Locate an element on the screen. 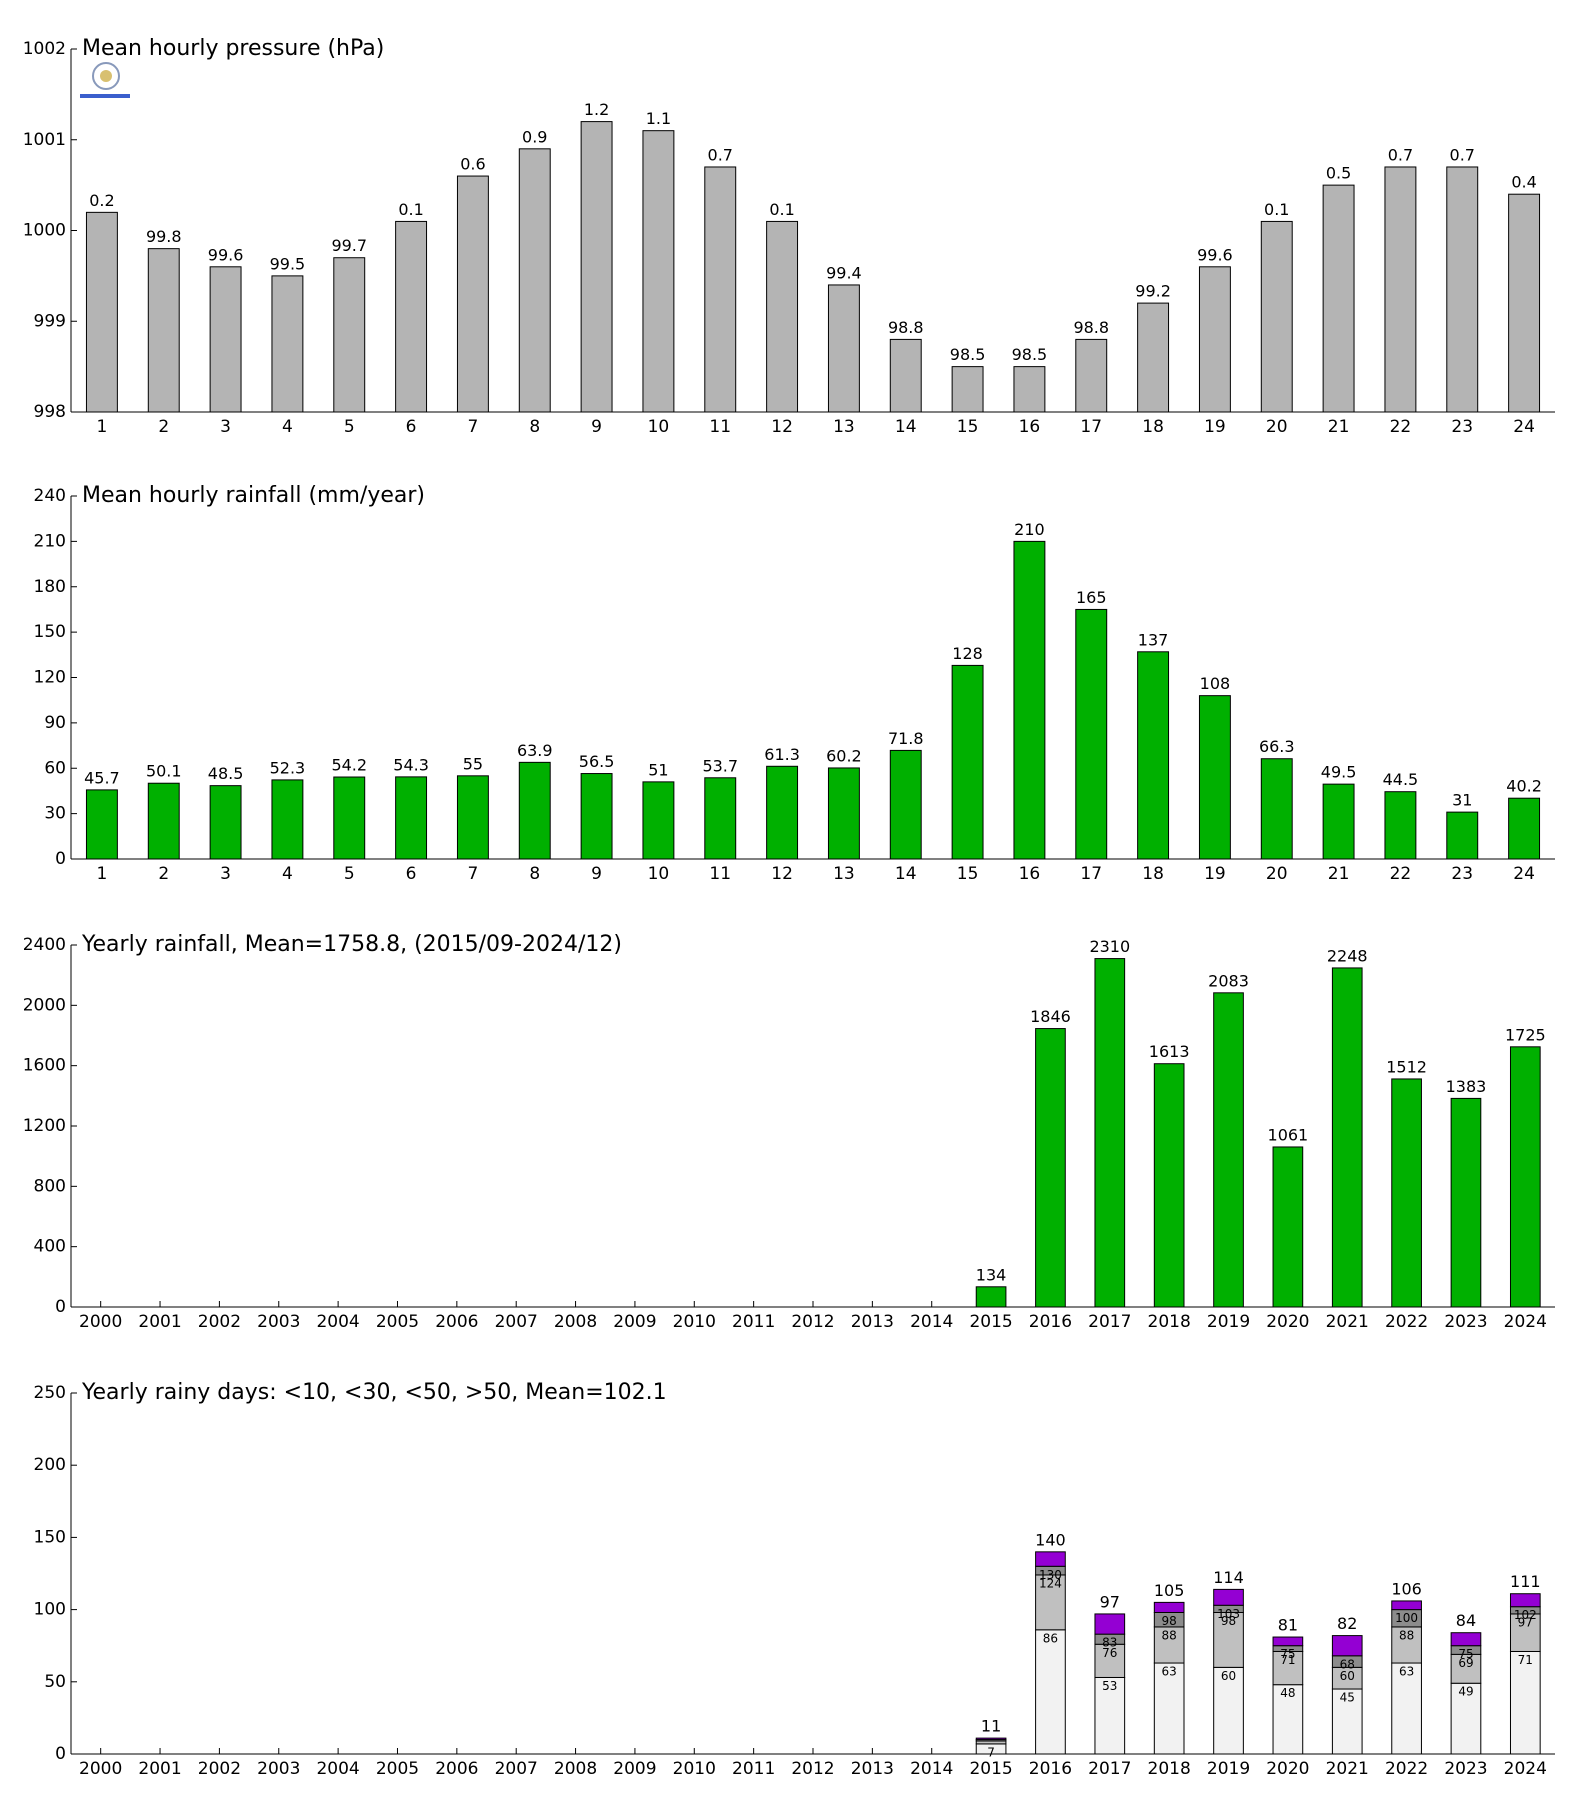 This screenshot has width=1580, height=1800. x-tick-label: 2008 is located at coordinates (575, 1322).